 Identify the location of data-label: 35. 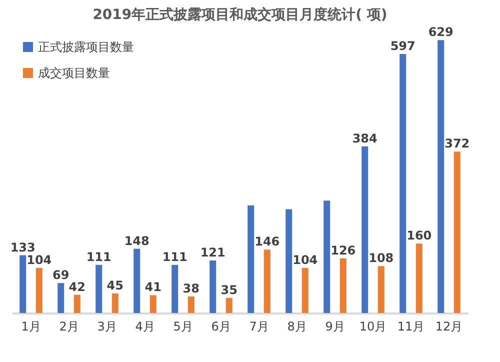
(229, 289).